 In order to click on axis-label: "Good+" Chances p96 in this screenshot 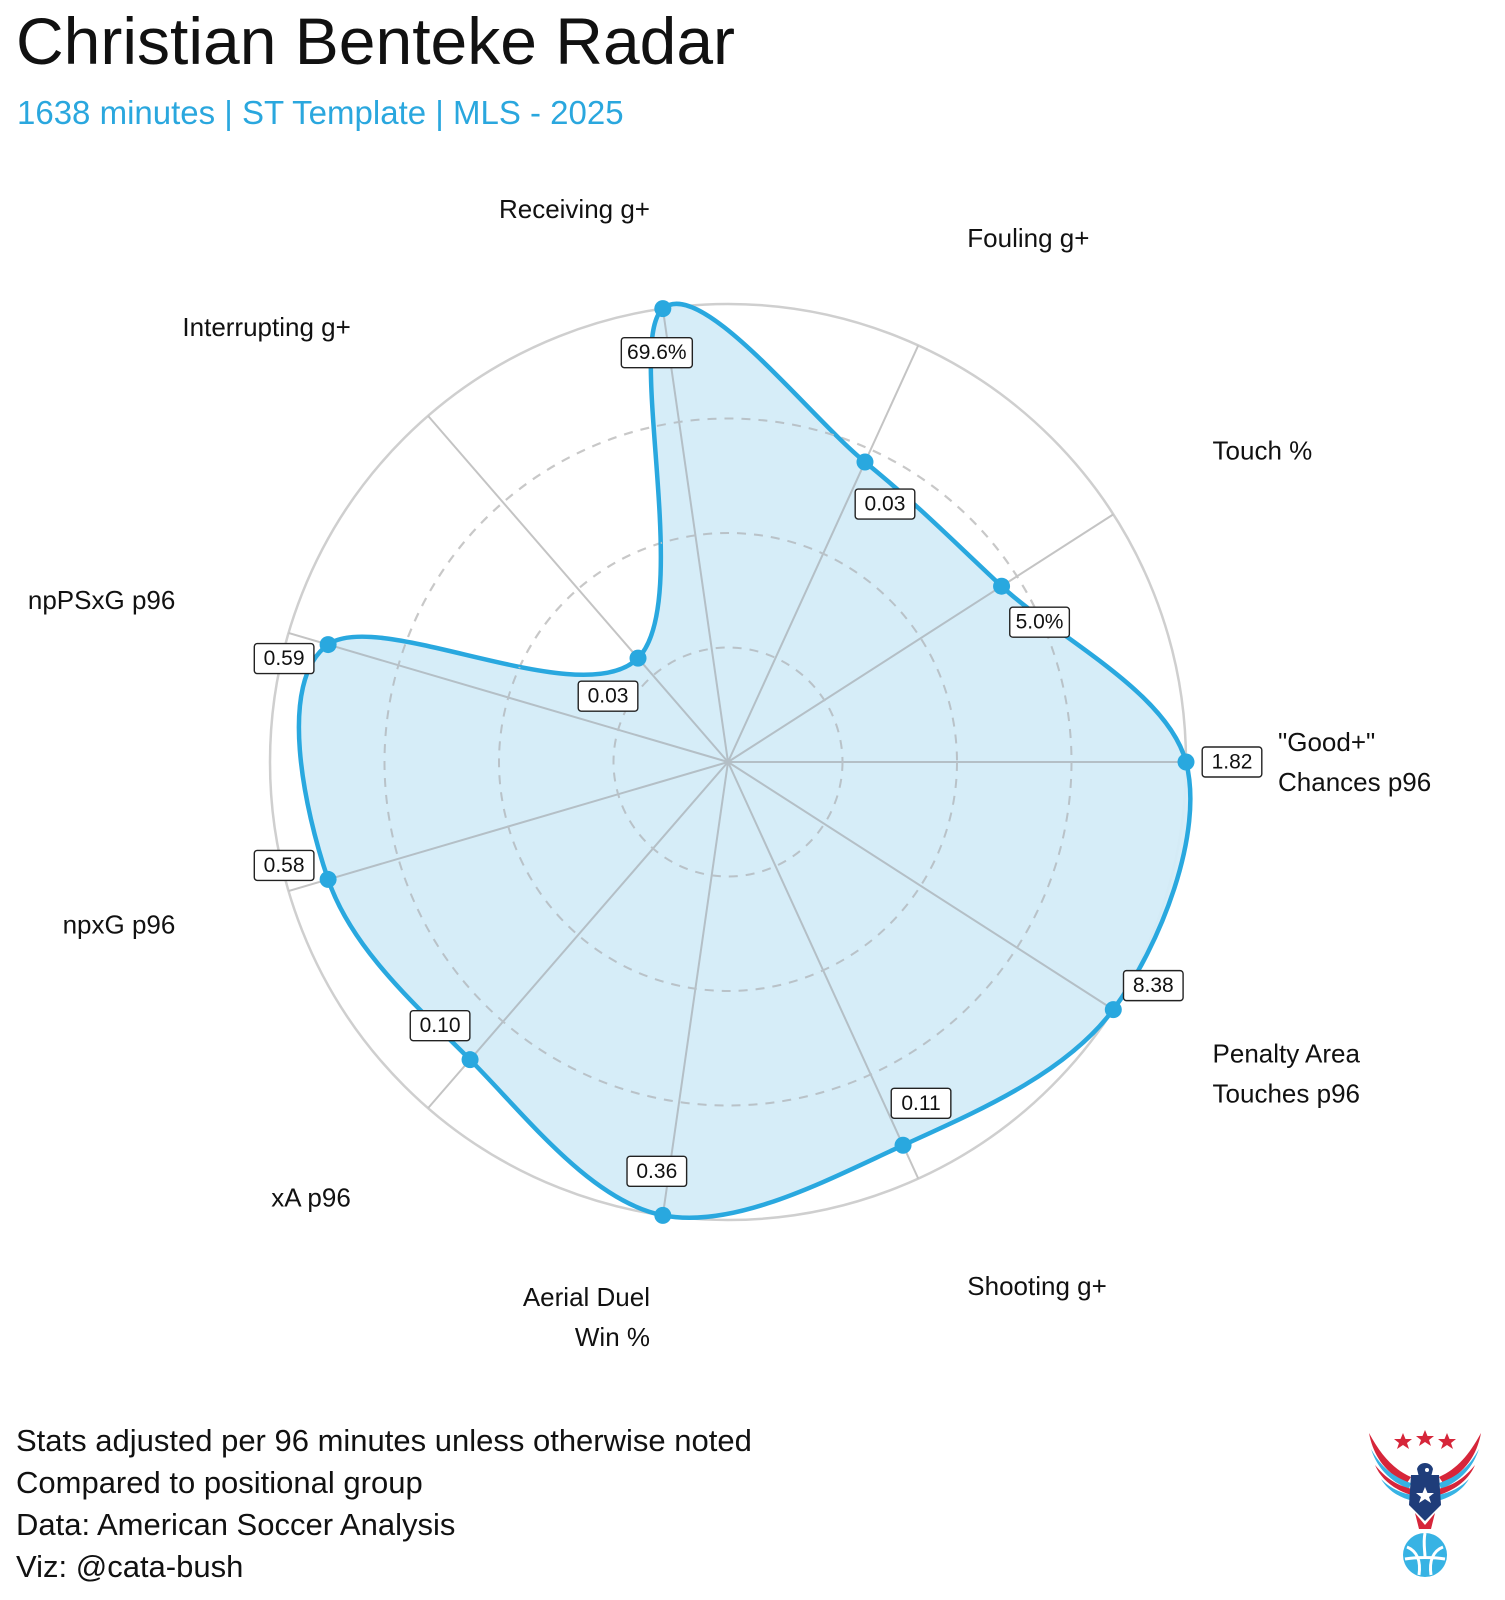, I will do `click(1354, 762)`.